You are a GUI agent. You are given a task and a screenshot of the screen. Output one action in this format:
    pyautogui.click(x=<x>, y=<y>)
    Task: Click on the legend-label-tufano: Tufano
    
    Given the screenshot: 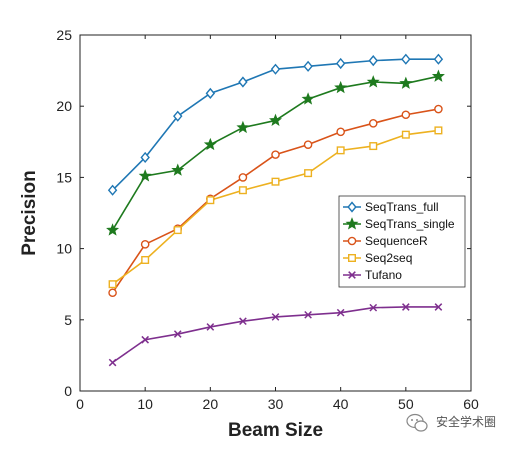 What is the action you would take?
    pyautogui.click(x=383, y=275)
    